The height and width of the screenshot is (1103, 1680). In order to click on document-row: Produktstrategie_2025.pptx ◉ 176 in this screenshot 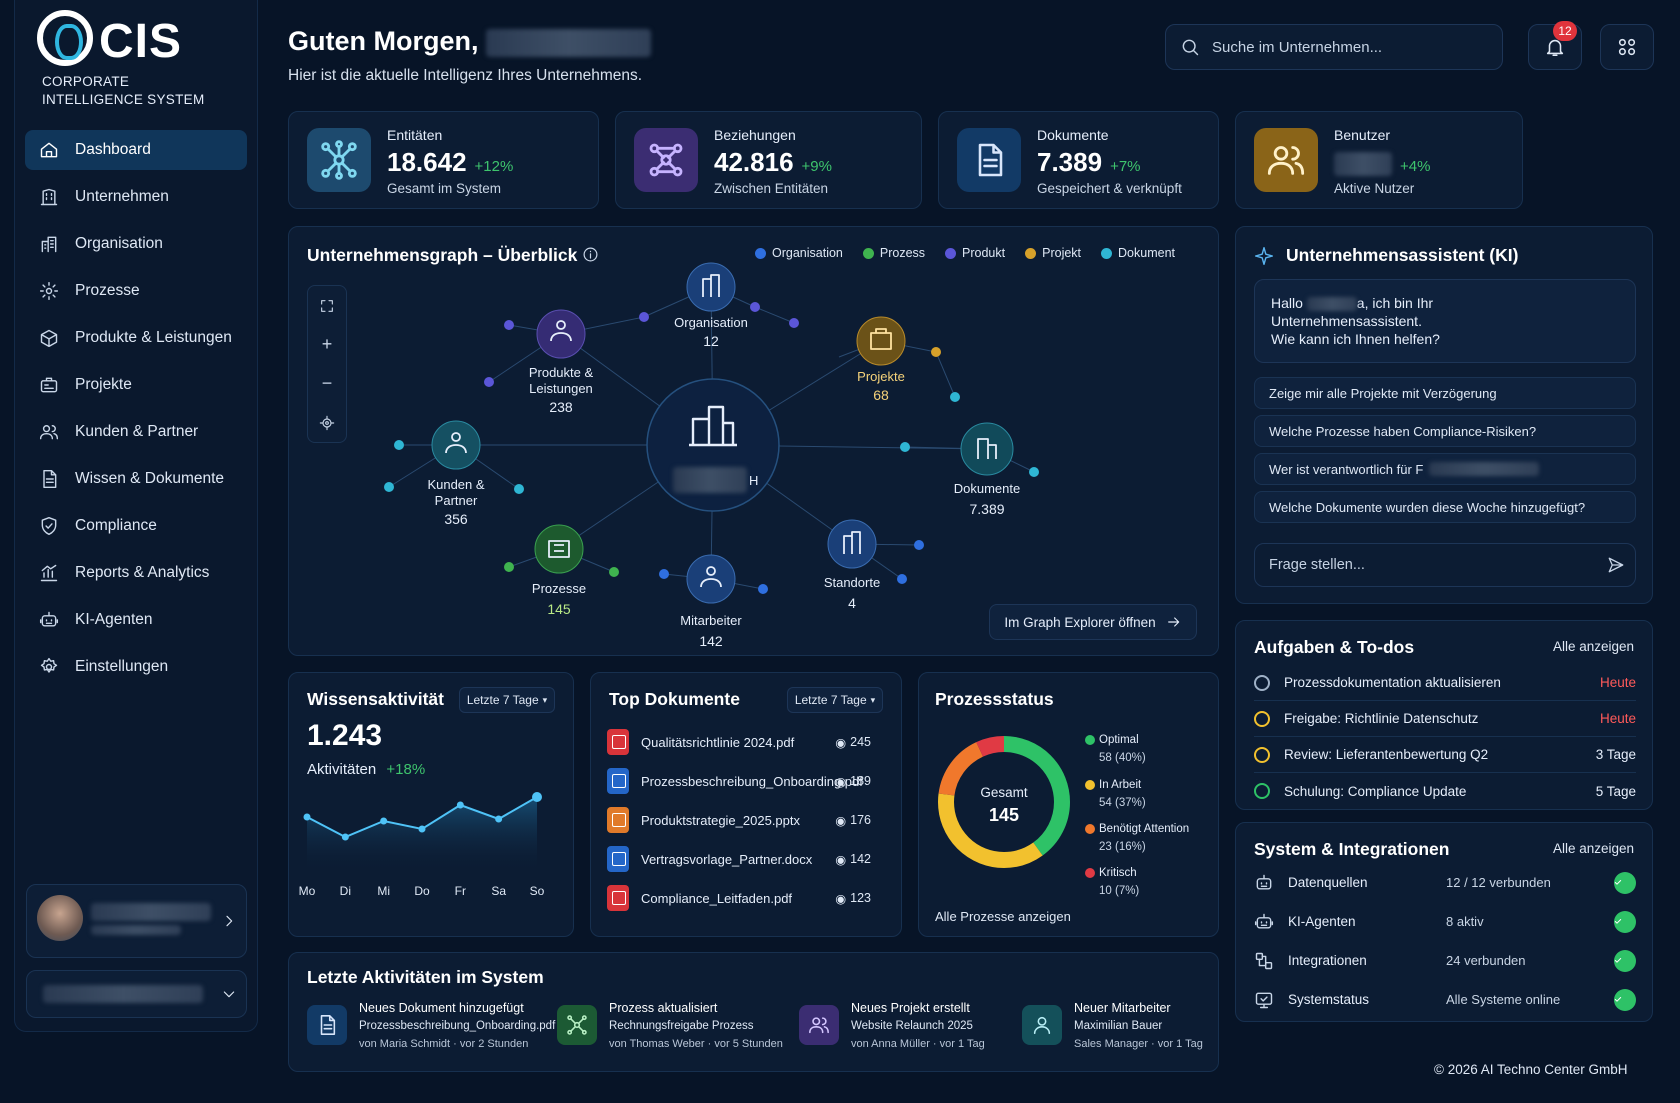, I will do `click(739, 820)`.